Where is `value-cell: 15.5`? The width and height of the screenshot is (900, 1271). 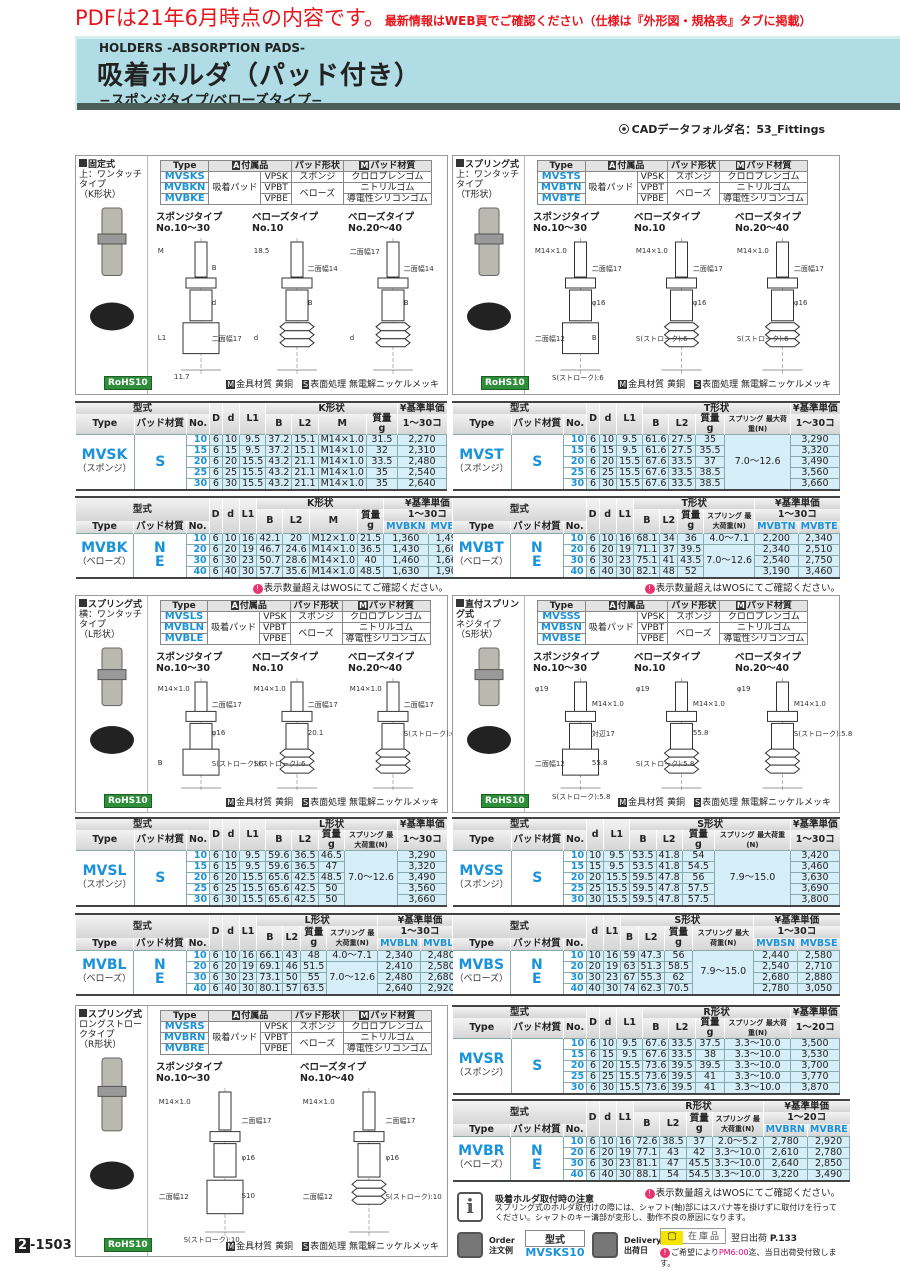 value-cell: 15.5 is located at coordinates (630, 1066).